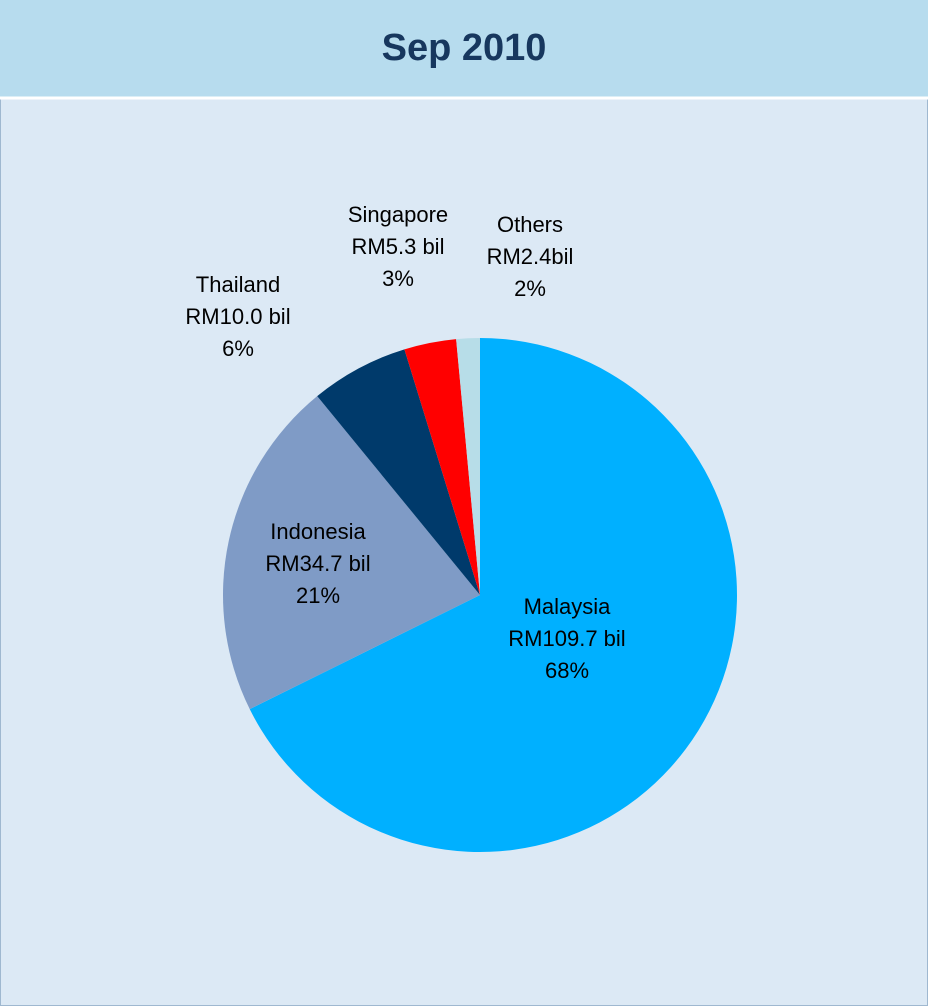 This screenshot has width=928, height=1006. What do you see at coordinates (566, 638) in the screenshot?
I see `slice-value-label: RM109.7 bil` at bounding box center [566, 638].